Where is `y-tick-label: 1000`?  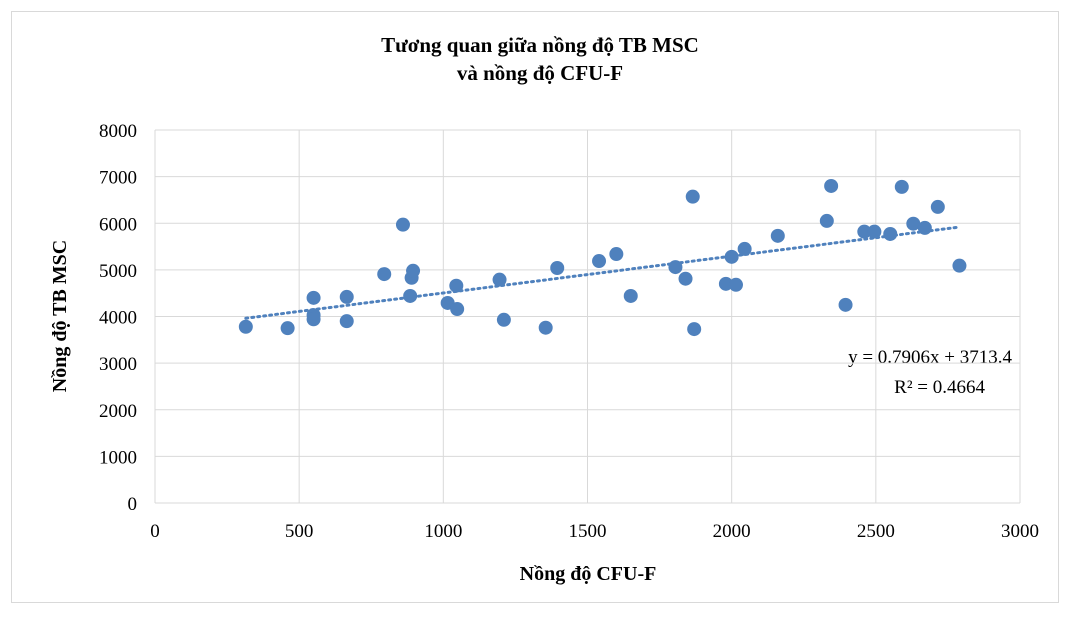 y-tick-label: 1000 is located at coordinates (118, 457).